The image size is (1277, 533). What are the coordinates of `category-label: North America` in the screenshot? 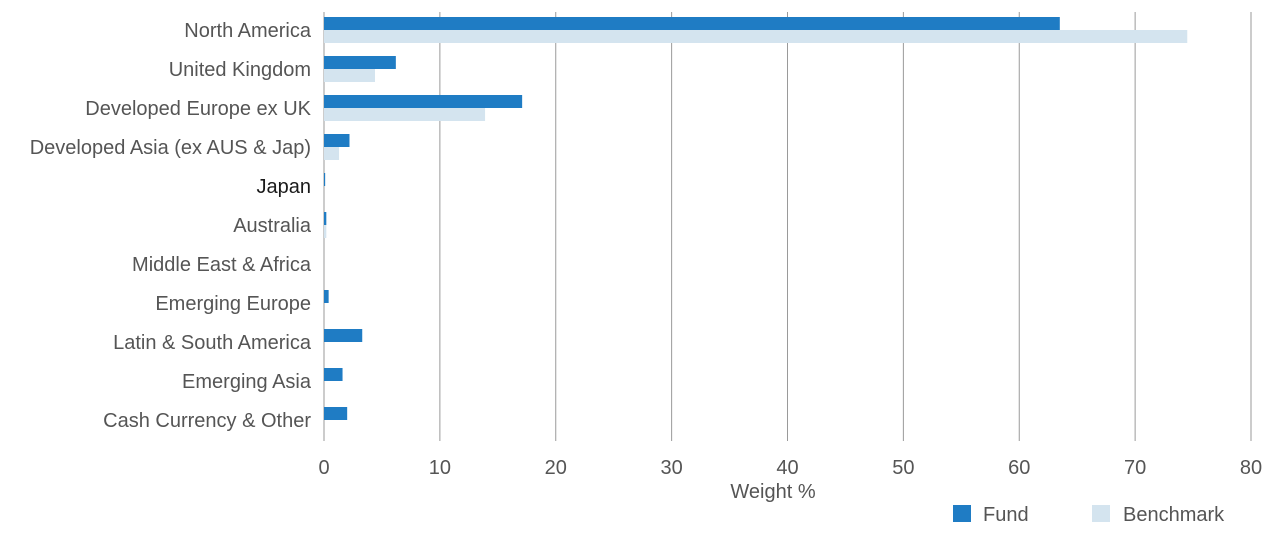 It's located at (248, 31).